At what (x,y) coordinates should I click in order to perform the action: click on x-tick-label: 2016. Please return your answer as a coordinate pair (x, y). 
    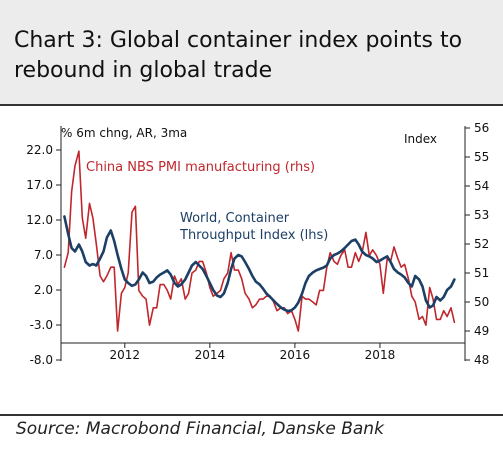
    Looking at the image, I should click on (295, 355).